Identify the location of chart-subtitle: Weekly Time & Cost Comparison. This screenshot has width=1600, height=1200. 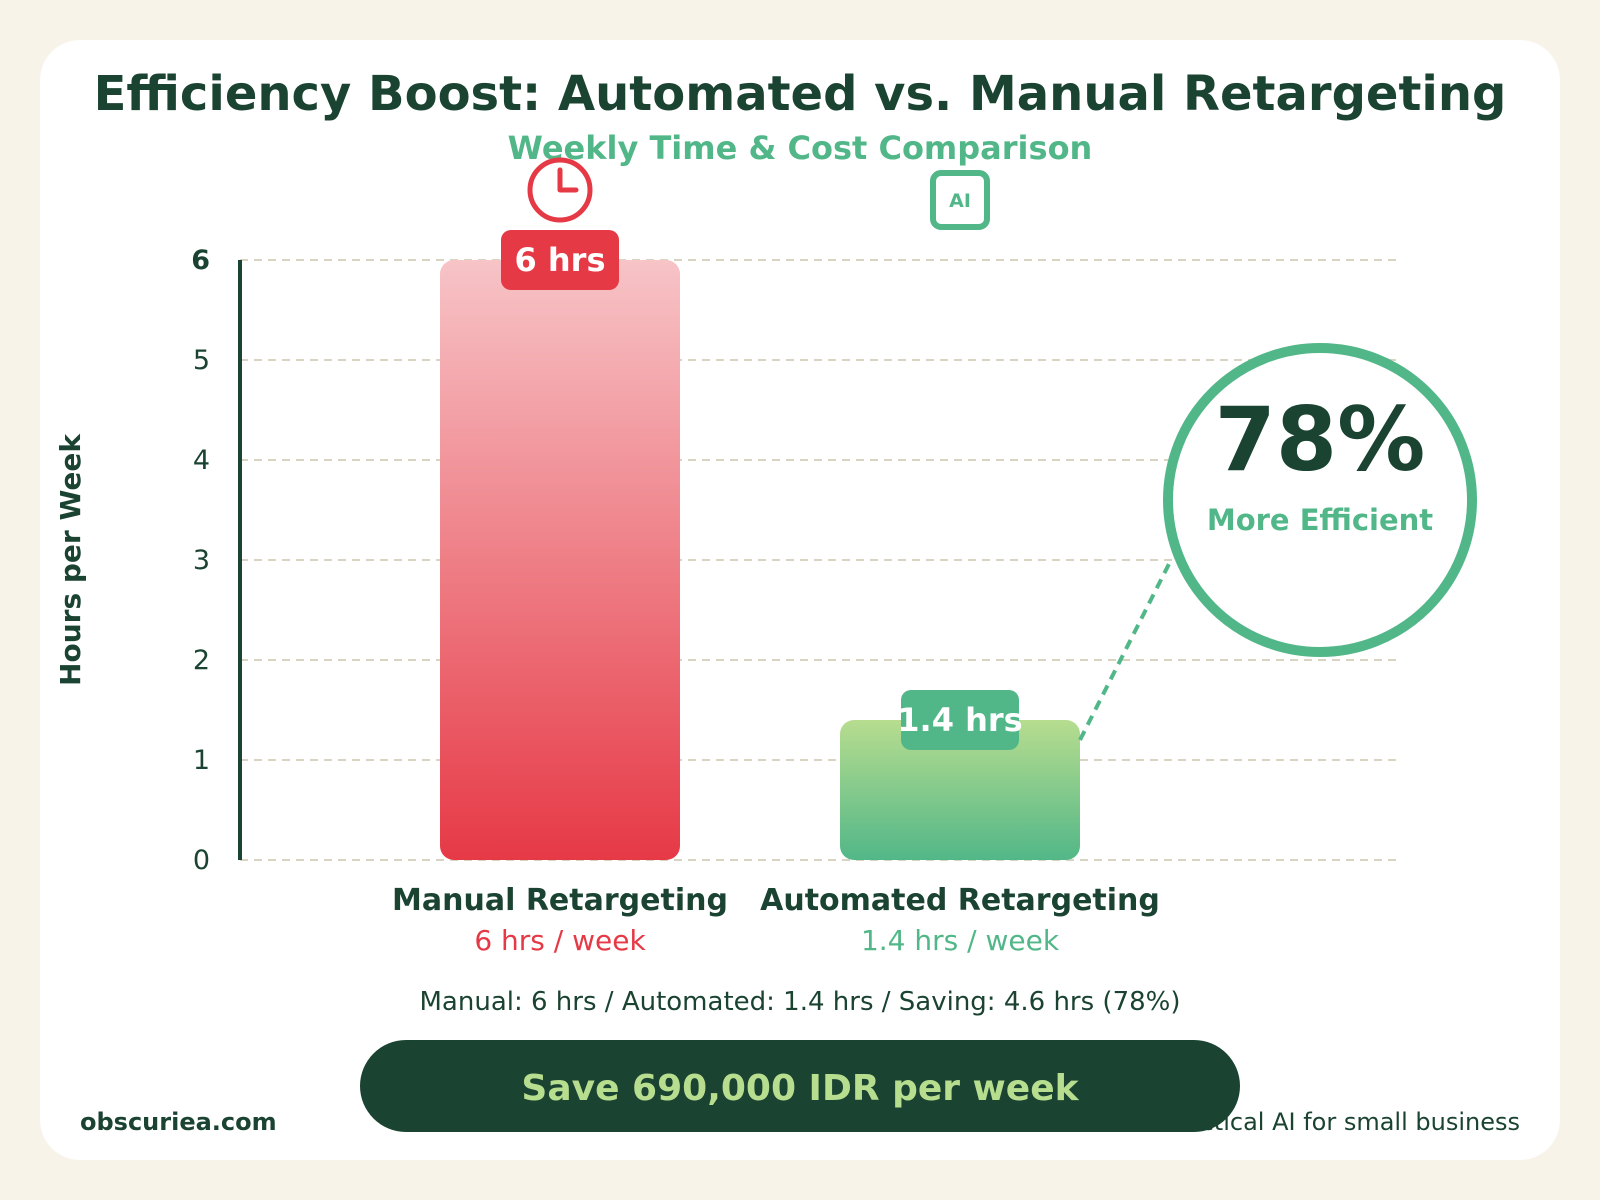
(800, 148).